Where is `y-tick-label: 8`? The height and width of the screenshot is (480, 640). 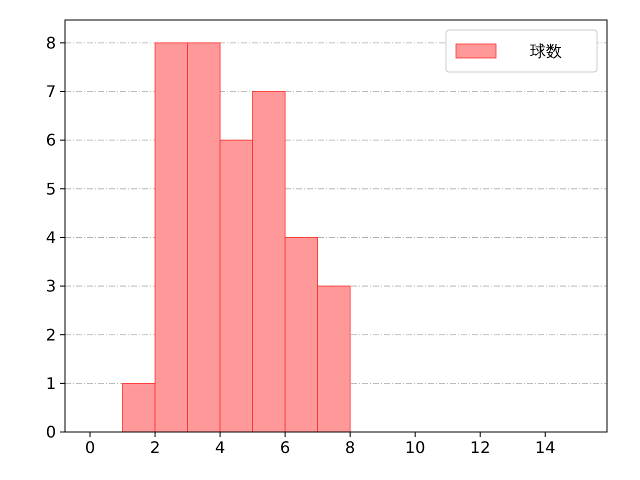 y-tick-label: 8 is located at coordinates (51, 42).